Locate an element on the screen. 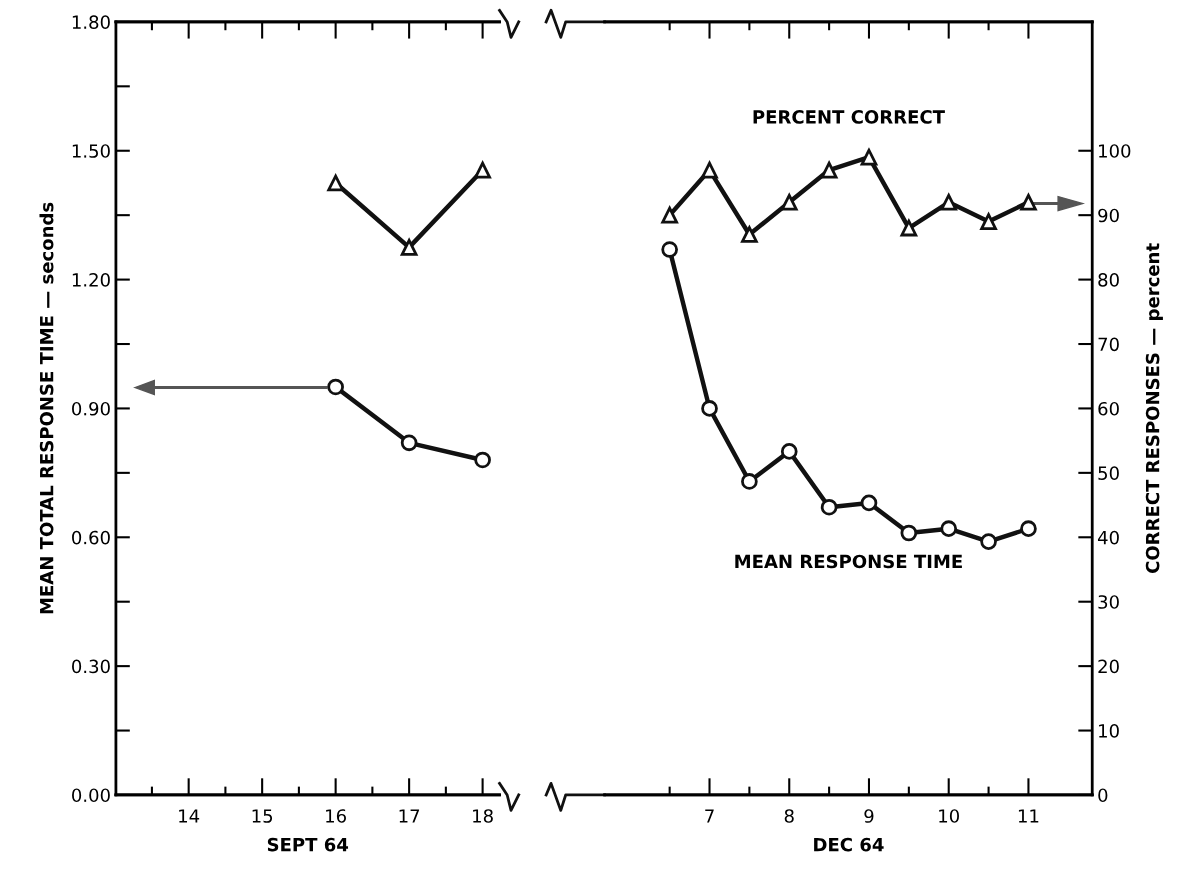 Image resolution: width=1195 pixels, height=876 pixels. y2-tick-label: 30 is located at coordinates (1108, 602).